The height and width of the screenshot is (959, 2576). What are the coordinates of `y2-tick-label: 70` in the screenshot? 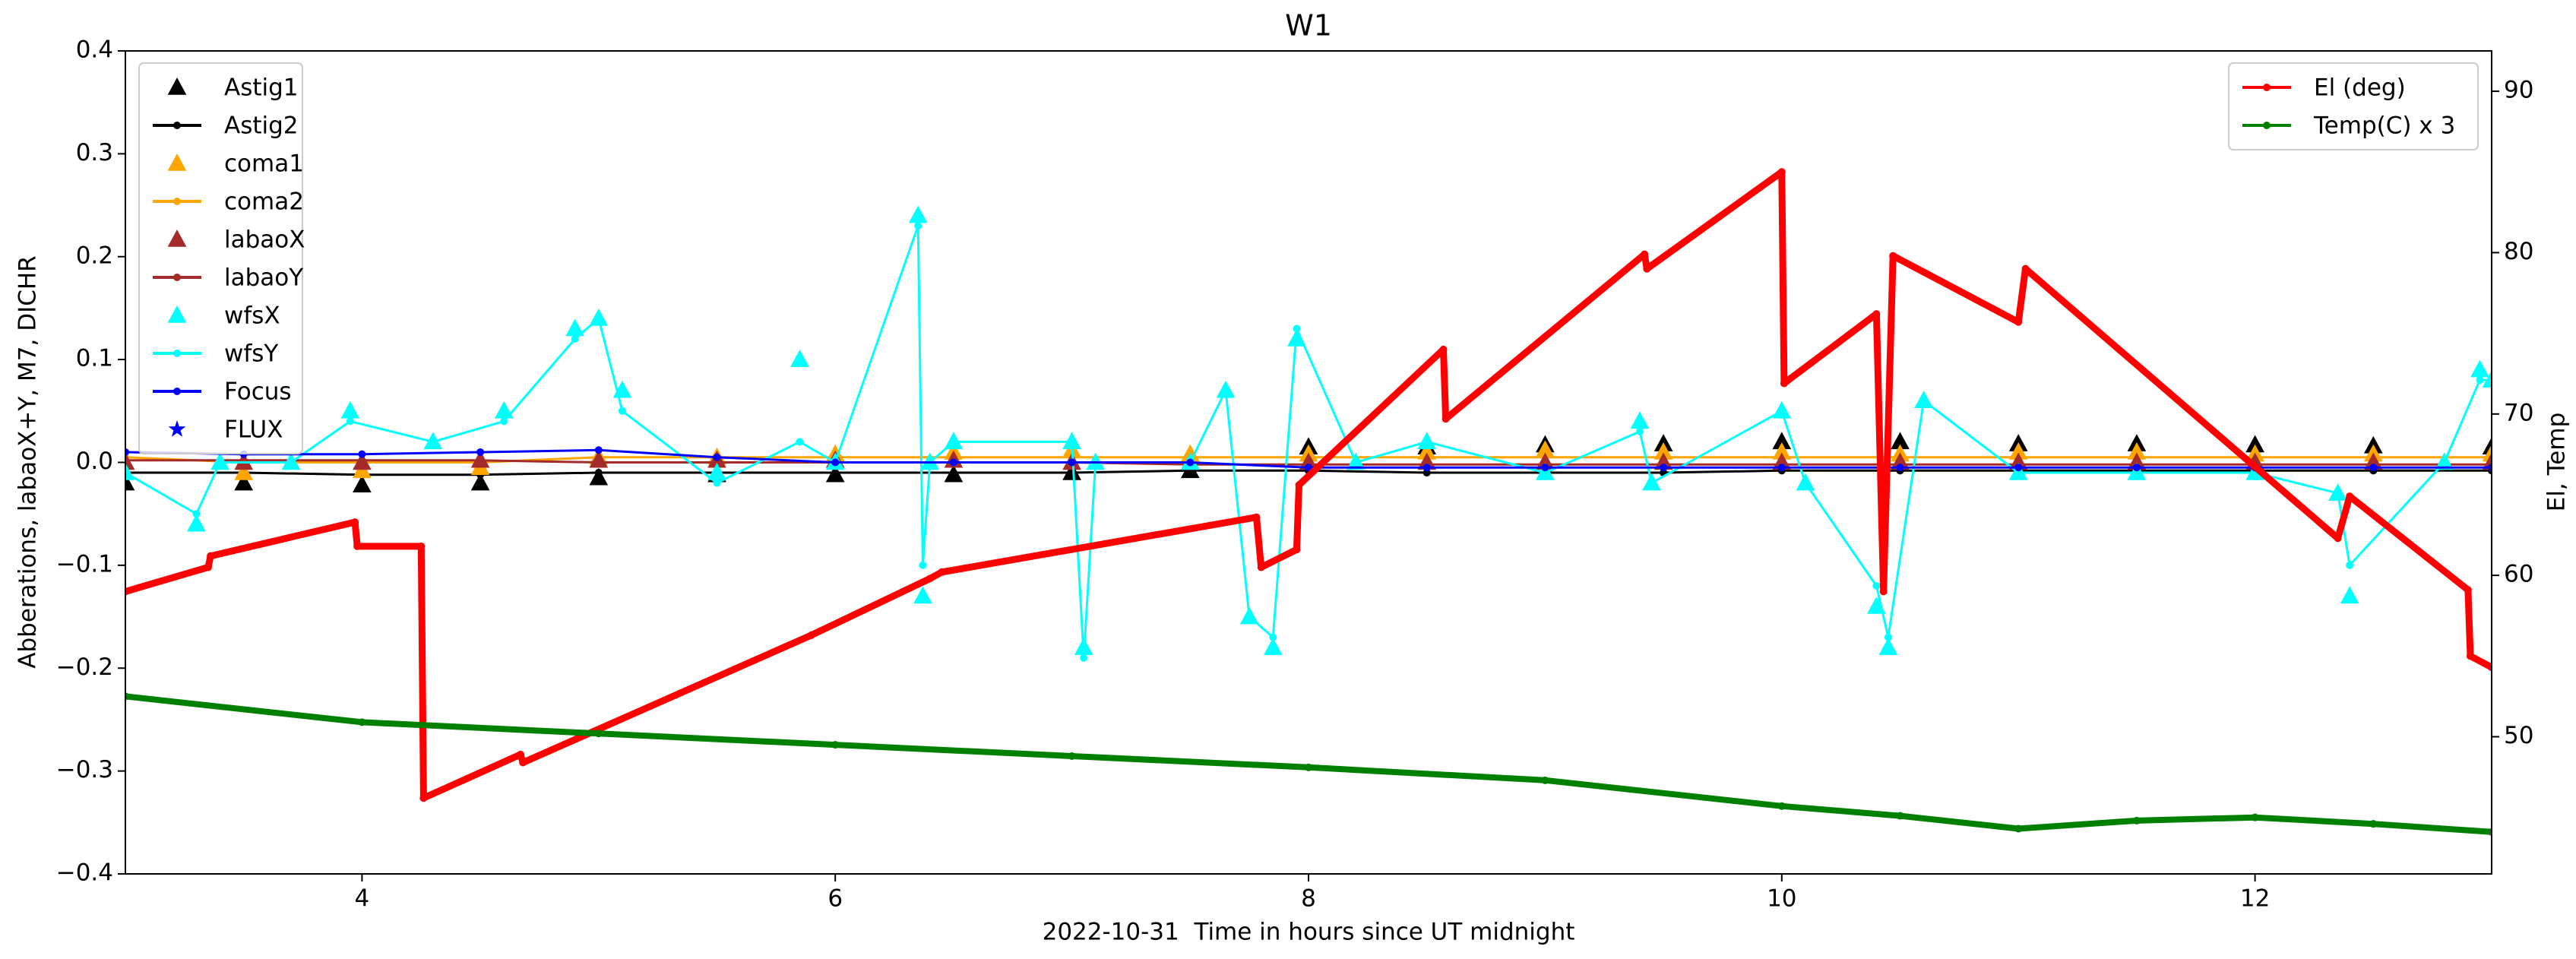 It's located at (2518, 412).